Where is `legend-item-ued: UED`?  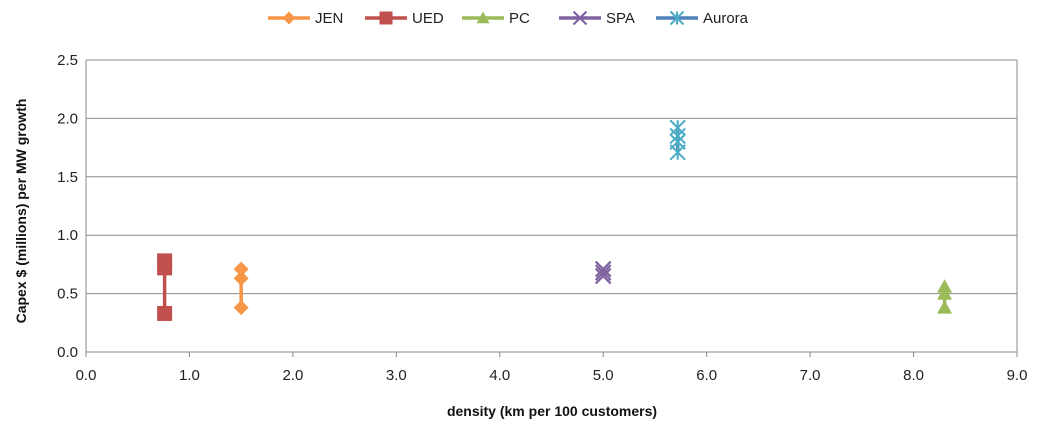 legend-item-ued: UED is located at coordinates (404, 18).